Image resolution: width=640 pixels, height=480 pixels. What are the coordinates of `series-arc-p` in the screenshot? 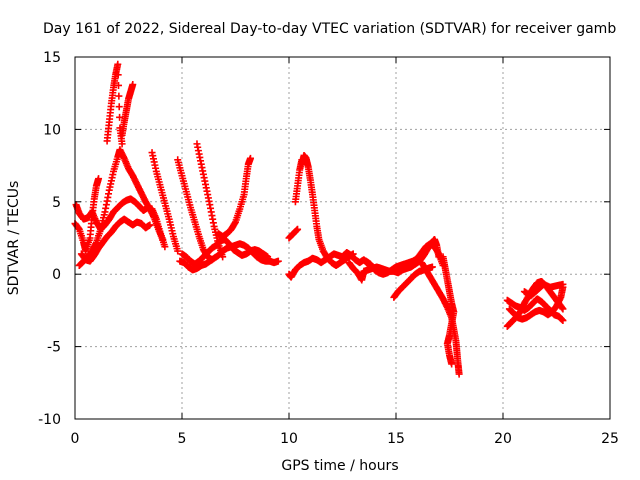 It's located at (298, 181).